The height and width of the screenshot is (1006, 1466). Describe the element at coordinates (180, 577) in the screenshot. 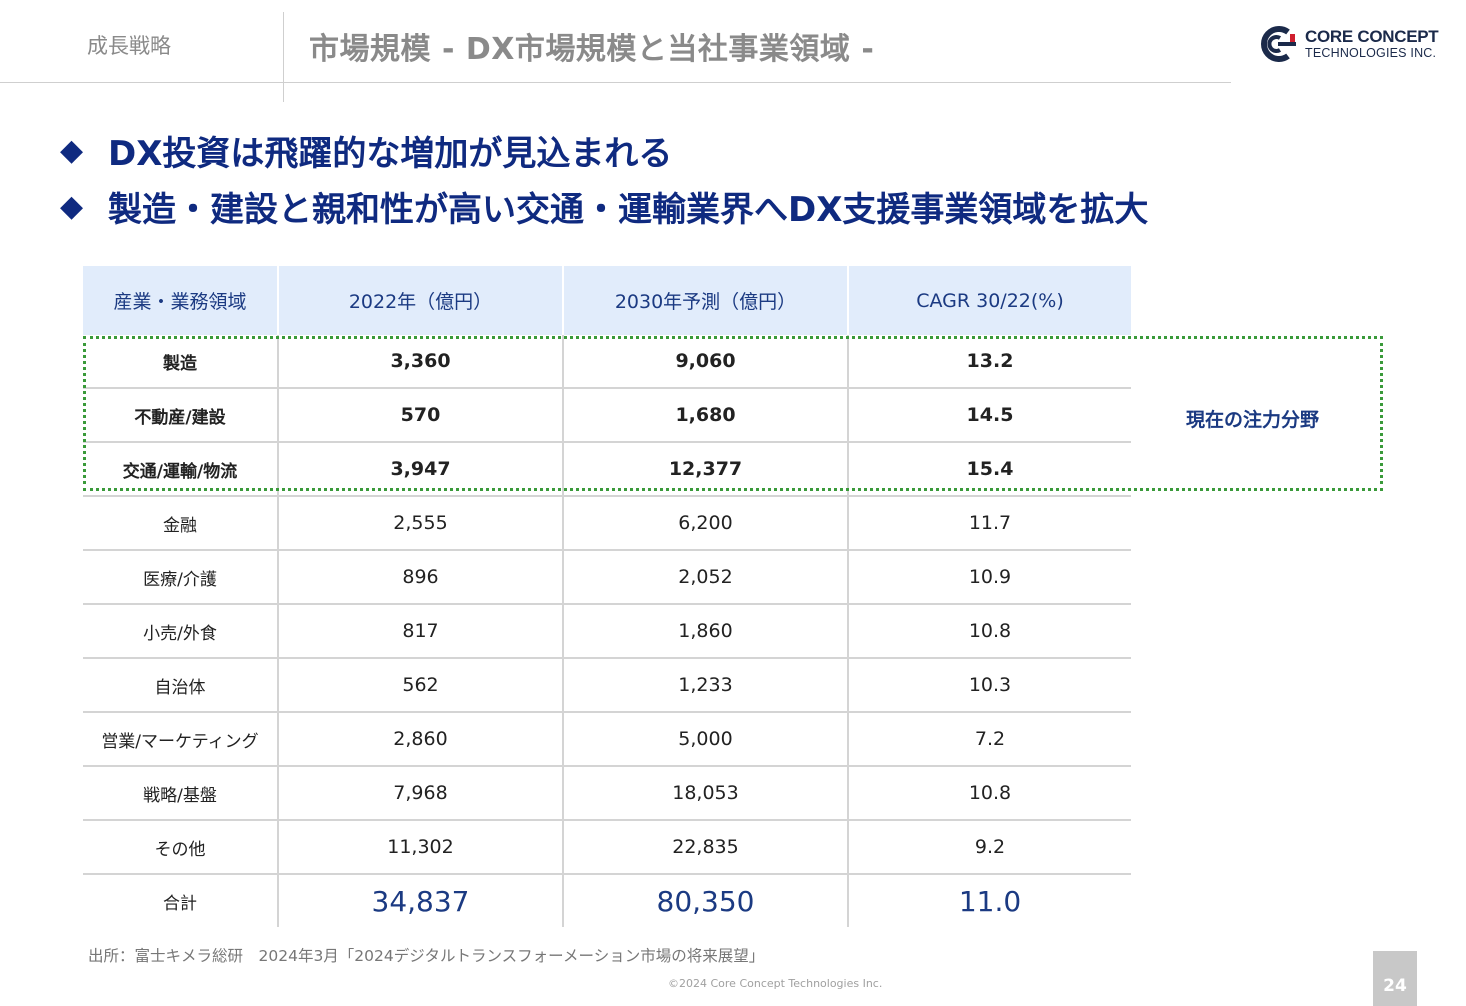

I see `industry-cell: 医療/介護` at that location.